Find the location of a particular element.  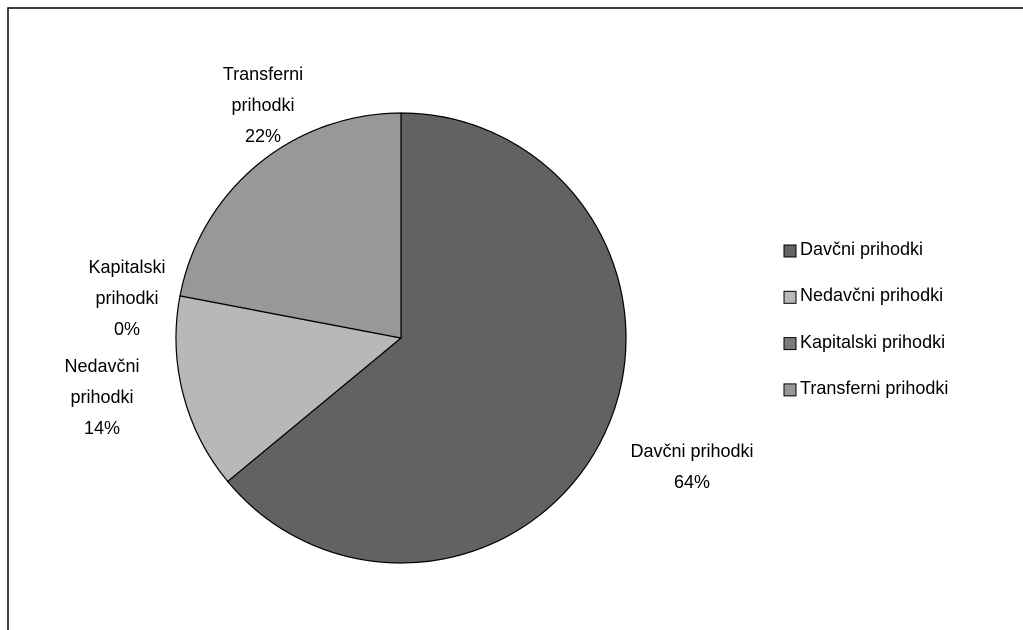

data-label: Kapitalski prihodki 0% is located at coordinates (127, 298).